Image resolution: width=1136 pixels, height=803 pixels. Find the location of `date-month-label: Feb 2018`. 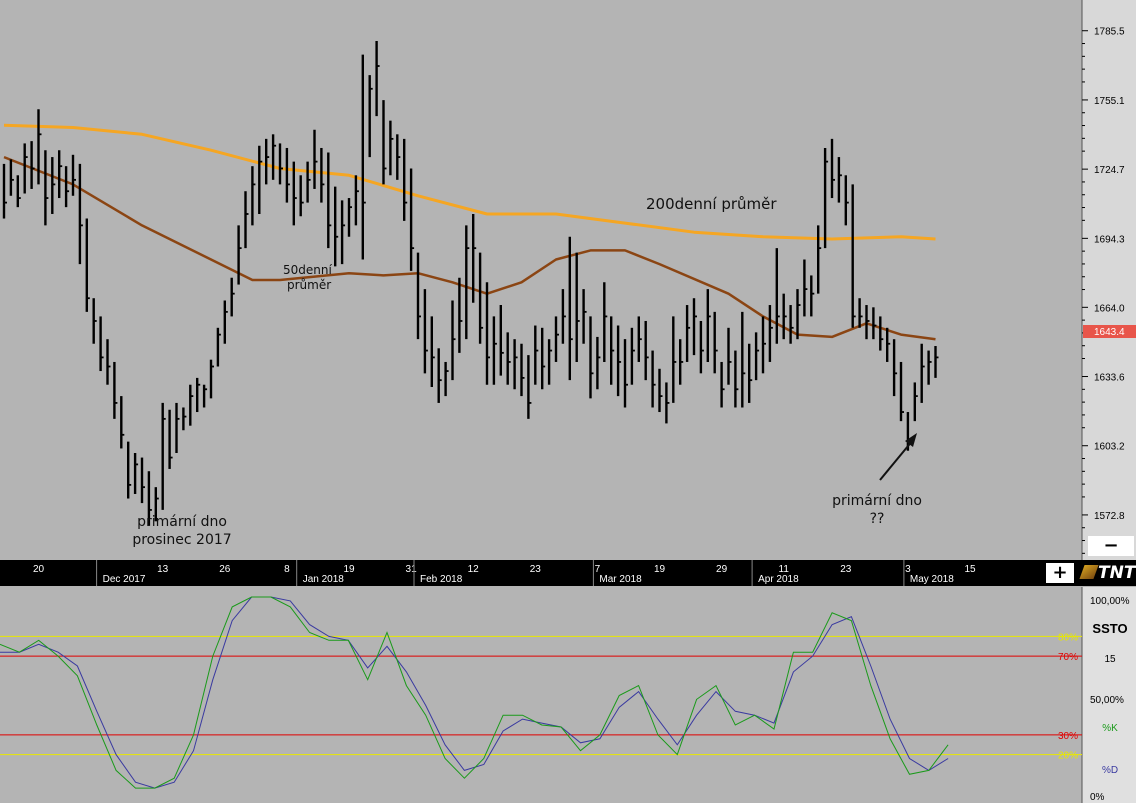

date-month-label: Feb 2018 is located at coordinates (441, 579).